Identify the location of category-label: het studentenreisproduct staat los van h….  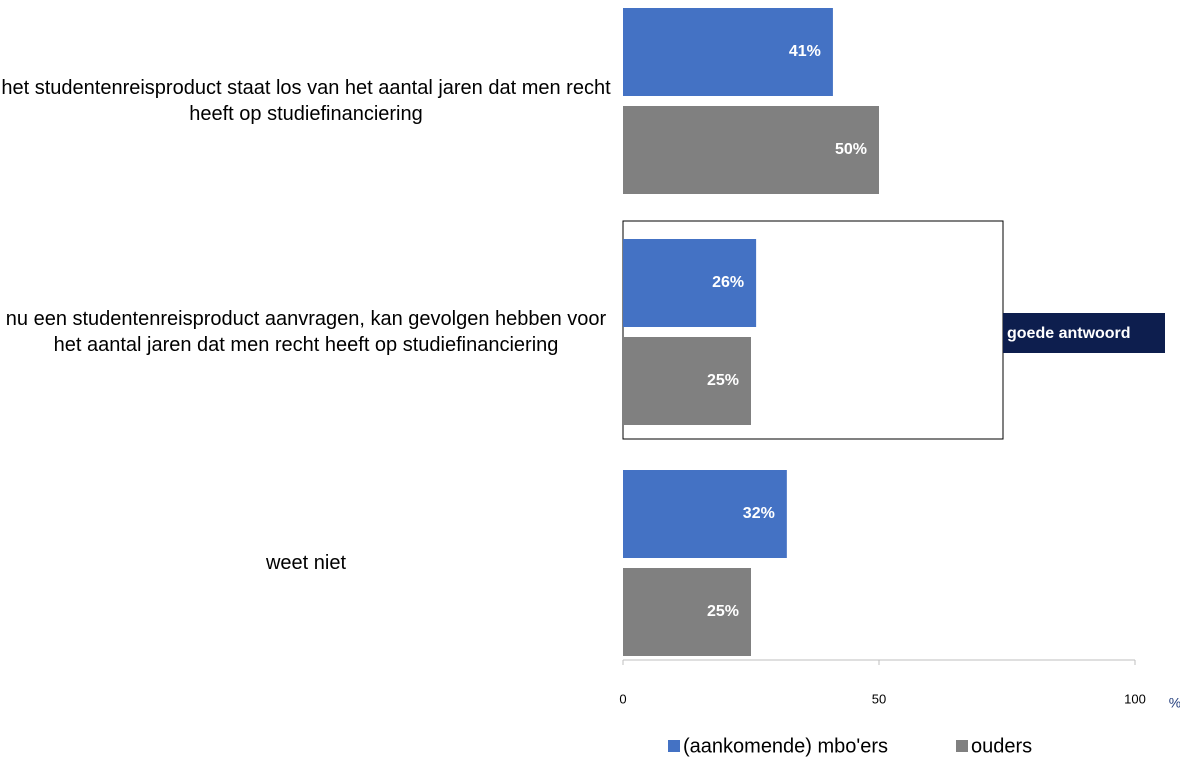
(306, 101).